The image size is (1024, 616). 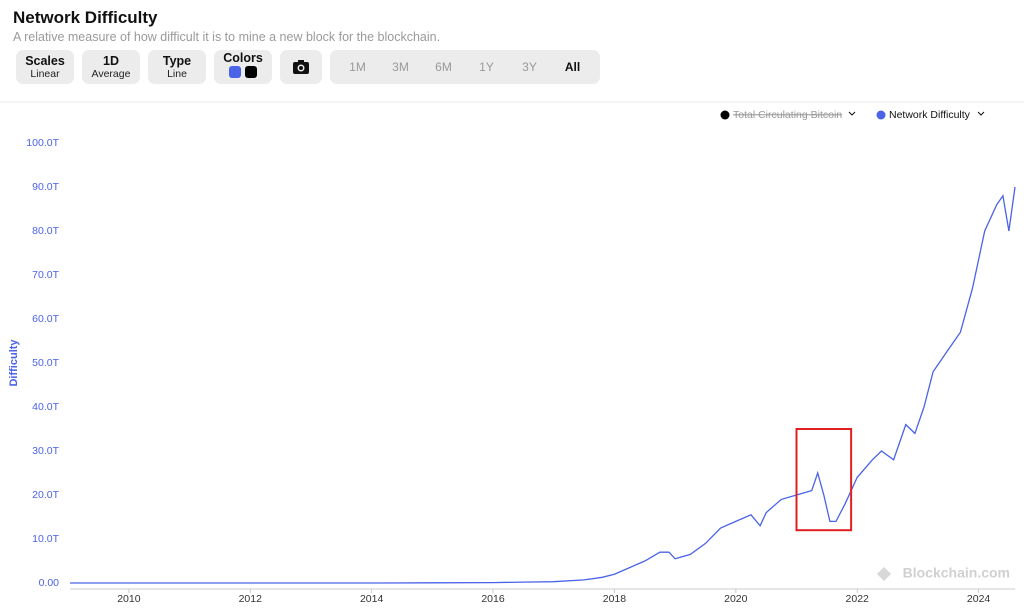 What do you see at coordinates (824, 480) in the screenshot?
I see `highlight-box` at bounding box center [824, 480].